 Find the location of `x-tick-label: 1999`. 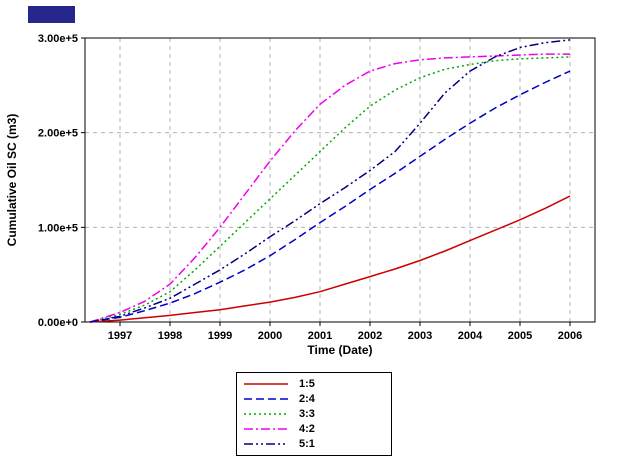

x-tick-label: 1999 is located at coordinates (220, 336).